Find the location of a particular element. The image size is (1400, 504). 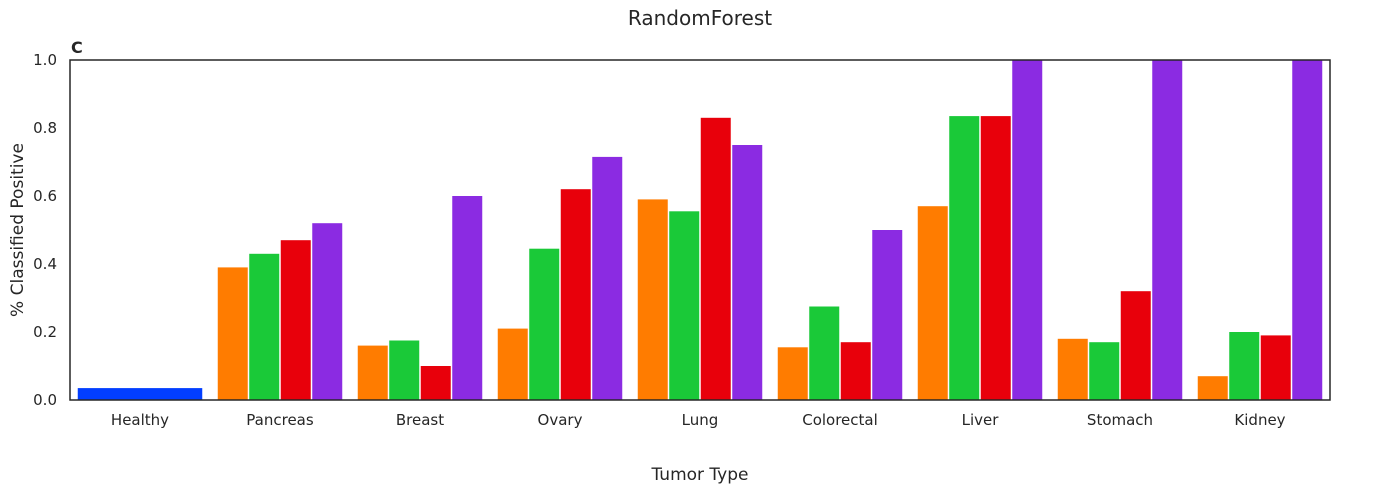

x-tick-label-lung: Lung is located at coordinates (700, 420).